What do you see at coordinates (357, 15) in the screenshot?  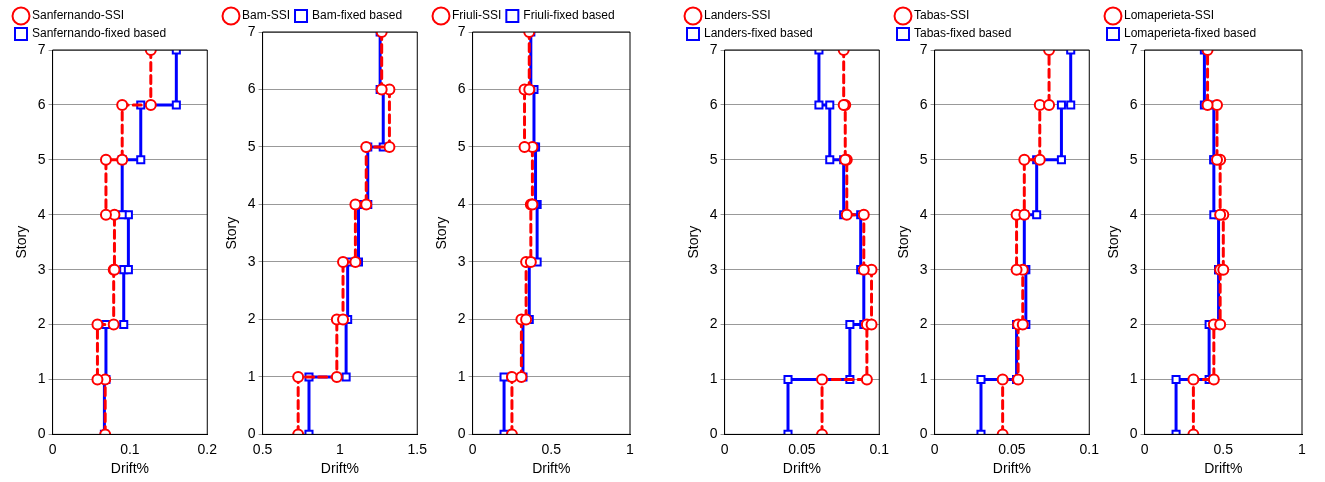 I see `legend-label: Bam-fixed based` at bounding box center [357, 15].